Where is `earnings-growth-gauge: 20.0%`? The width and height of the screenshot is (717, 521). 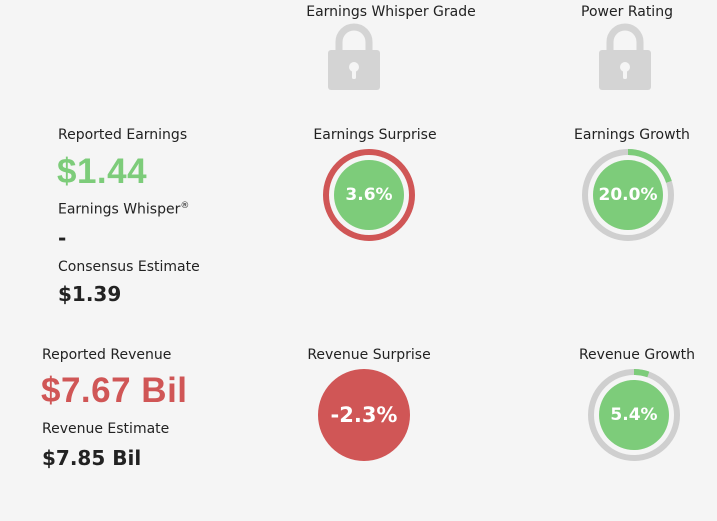 earnings-growth-gauge: 20.0% is located at coordinates (628, 195).